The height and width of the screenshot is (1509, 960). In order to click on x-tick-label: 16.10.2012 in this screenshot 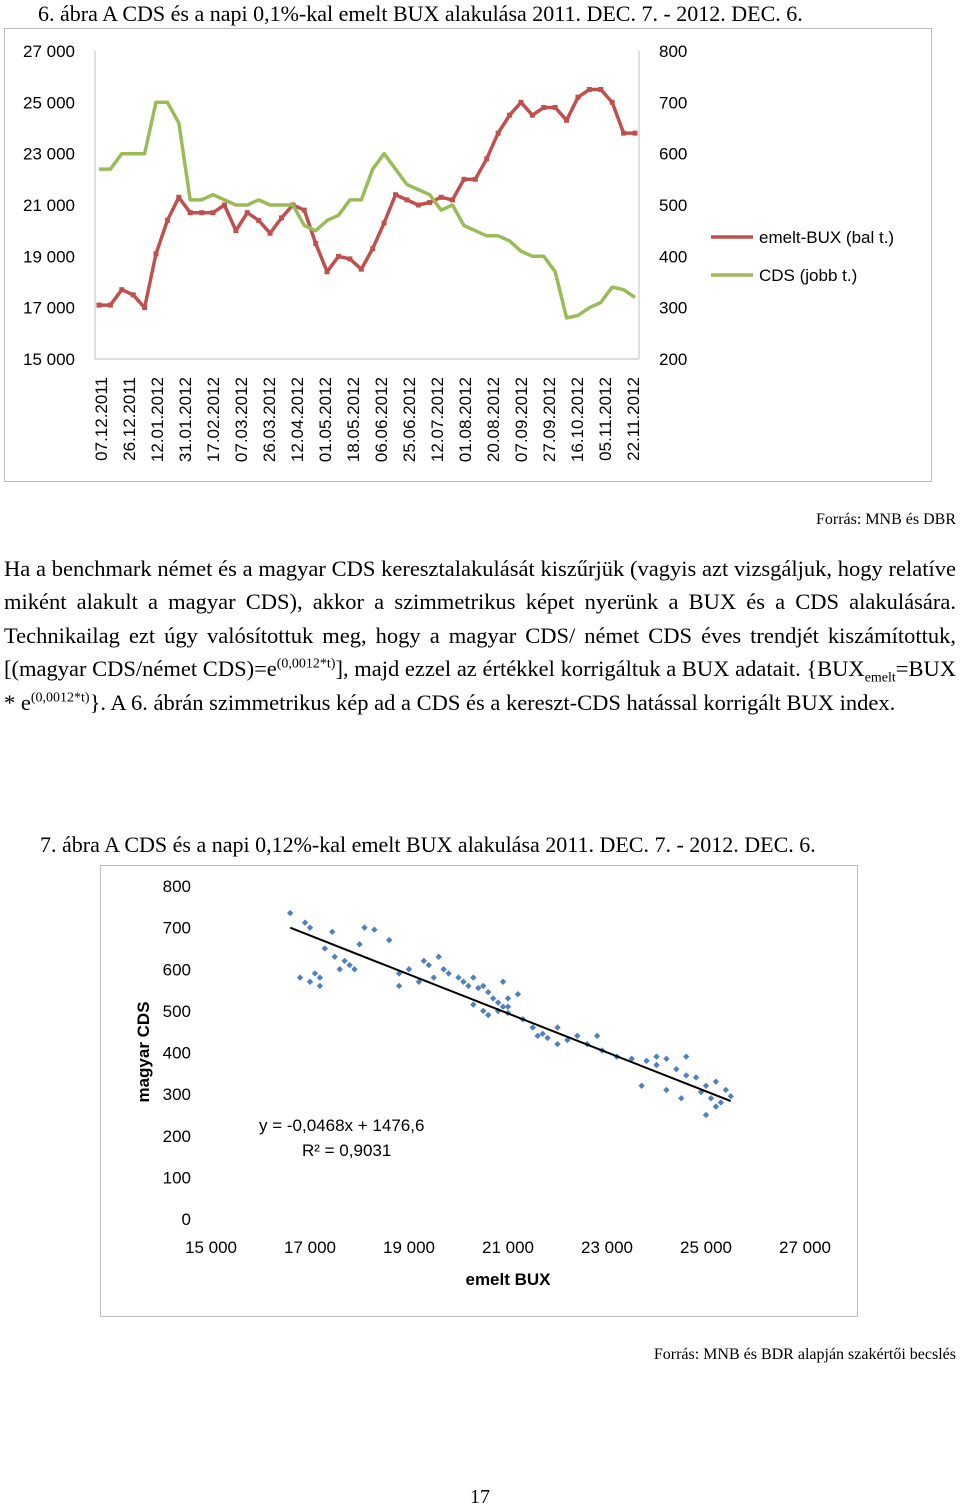, I will do `click(577, 419)`.